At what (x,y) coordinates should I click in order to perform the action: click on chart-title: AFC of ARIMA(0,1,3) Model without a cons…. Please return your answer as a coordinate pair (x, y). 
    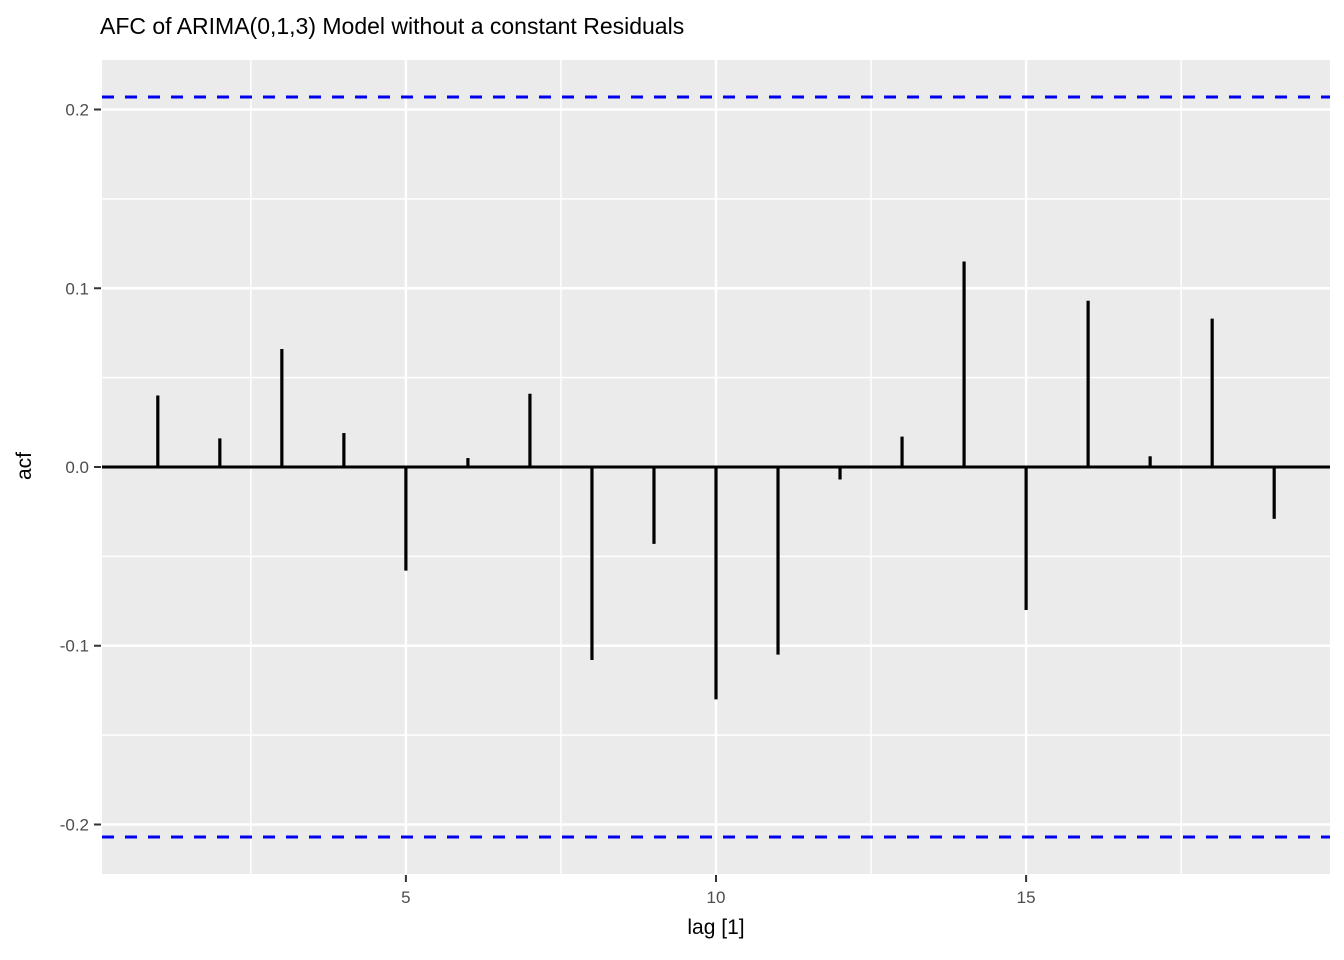
    Looking at the image, I should click on (392, 26).